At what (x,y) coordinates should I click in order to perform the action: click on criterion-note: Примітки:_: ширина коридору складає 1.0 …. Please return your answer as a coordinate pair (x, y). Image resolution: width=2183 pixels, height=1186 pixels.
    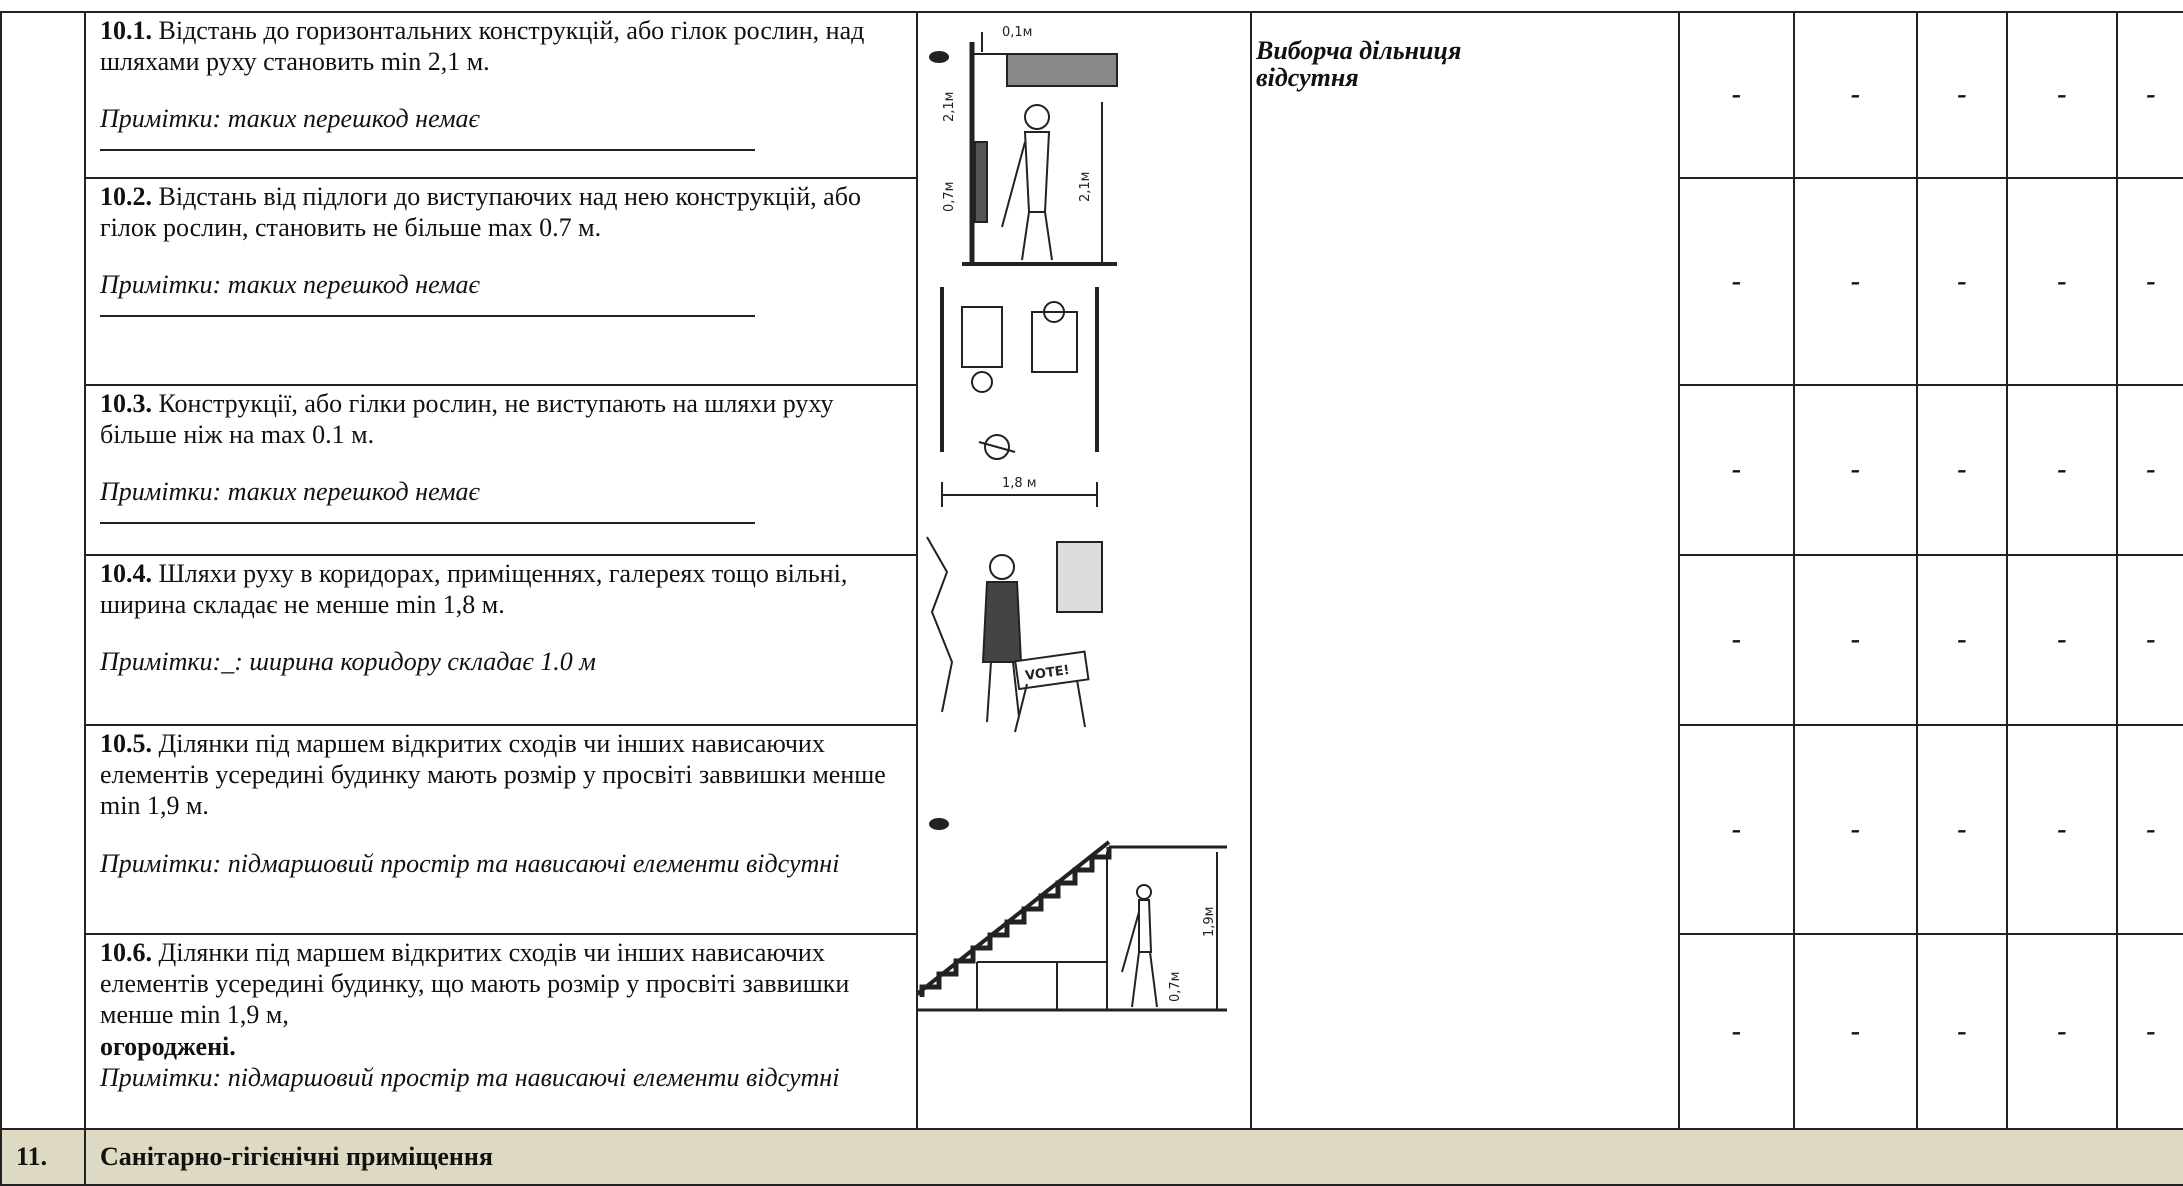
    Looking at the image, I should click on (348, 662).